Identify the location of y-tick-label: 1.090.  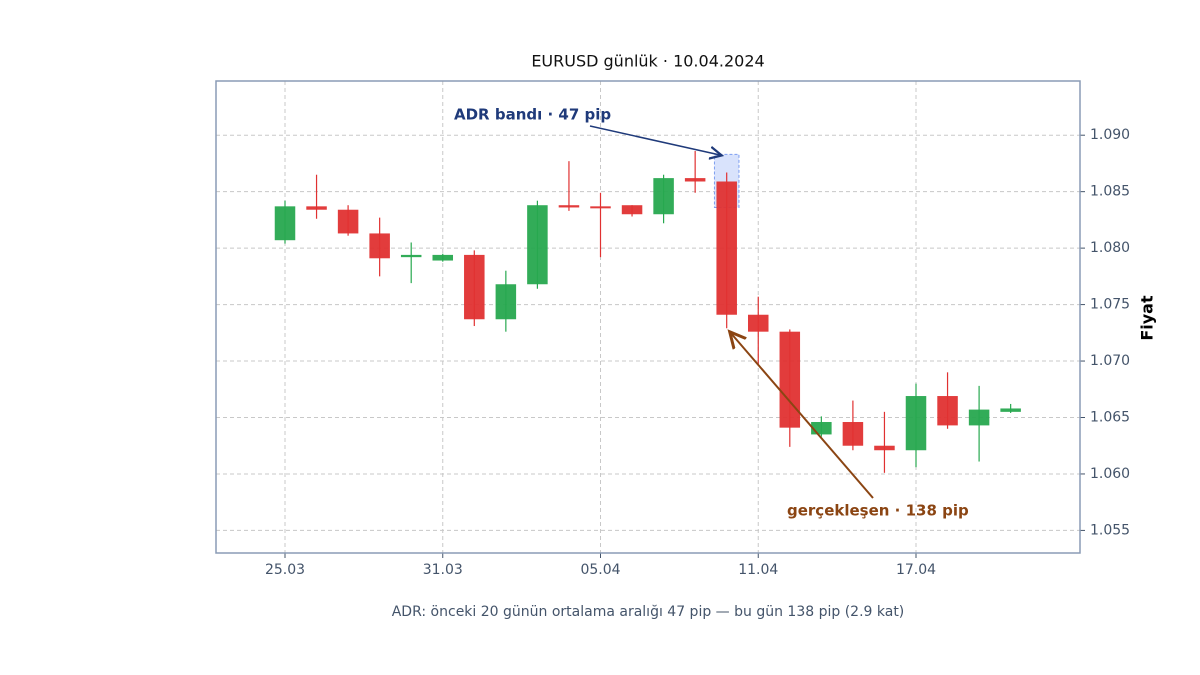
(1110, 135).